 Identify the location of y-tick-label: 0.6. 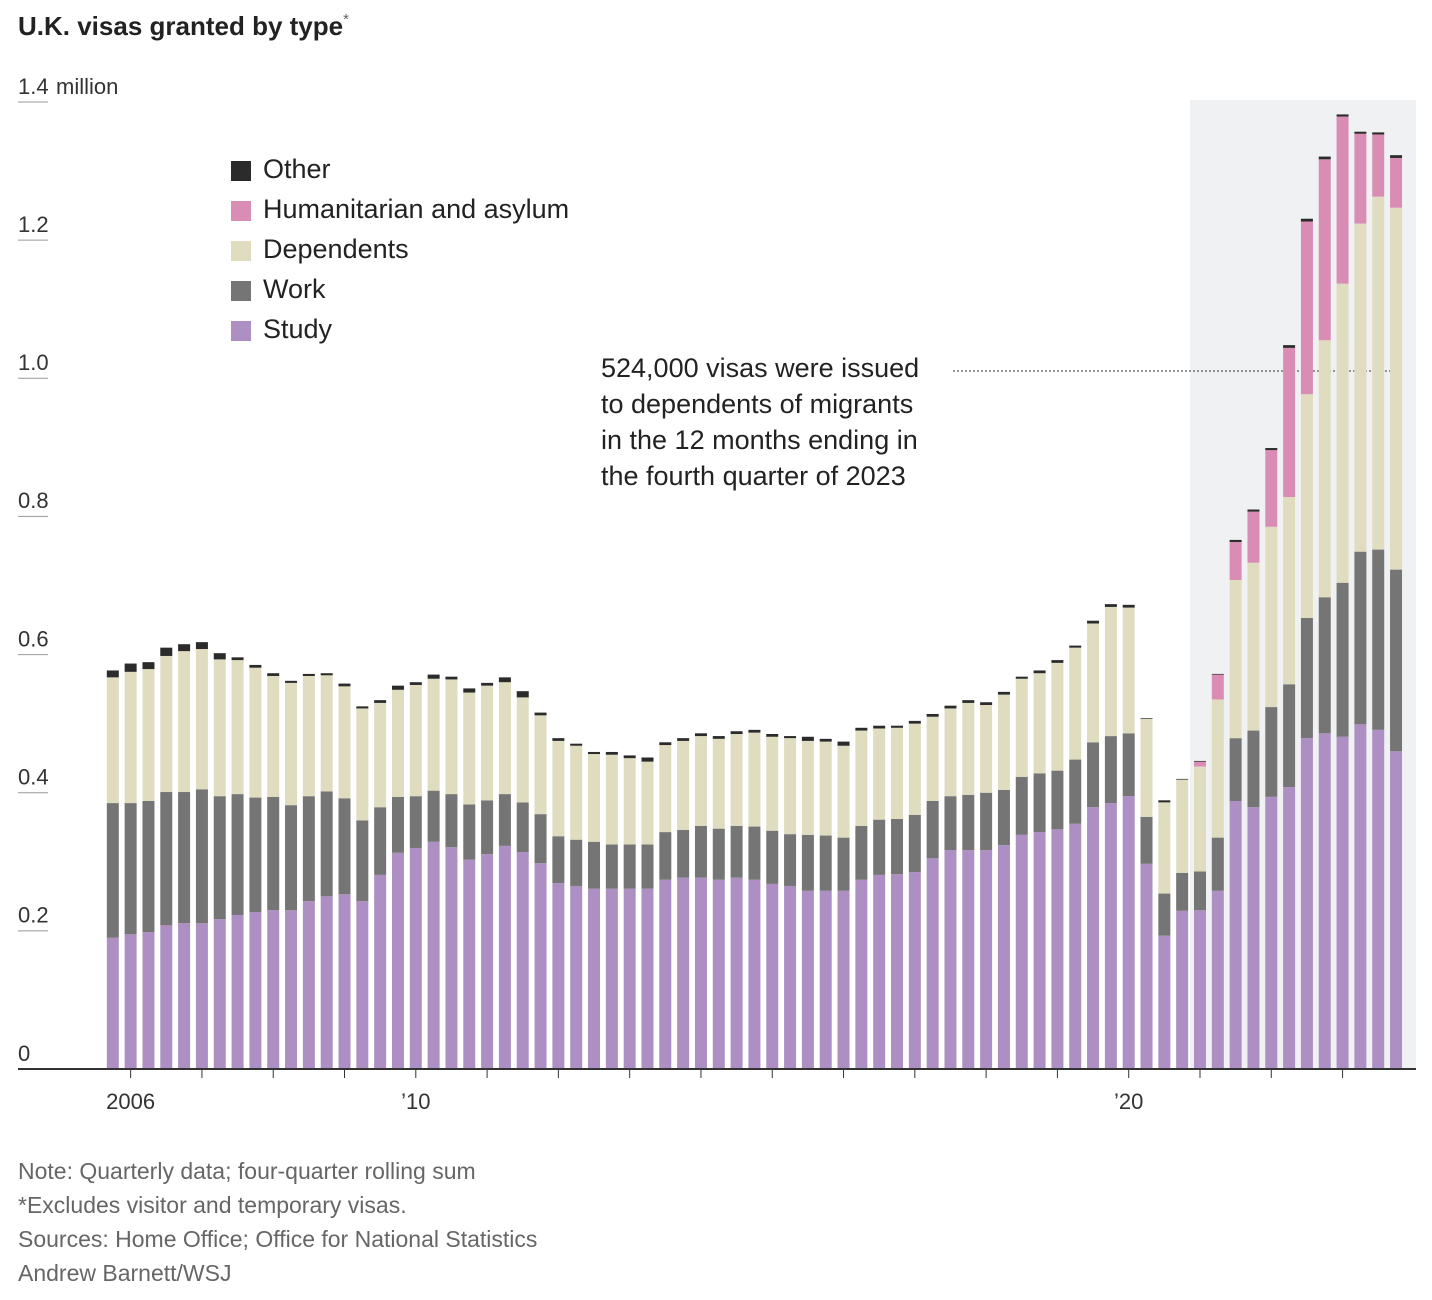
(33, 638).